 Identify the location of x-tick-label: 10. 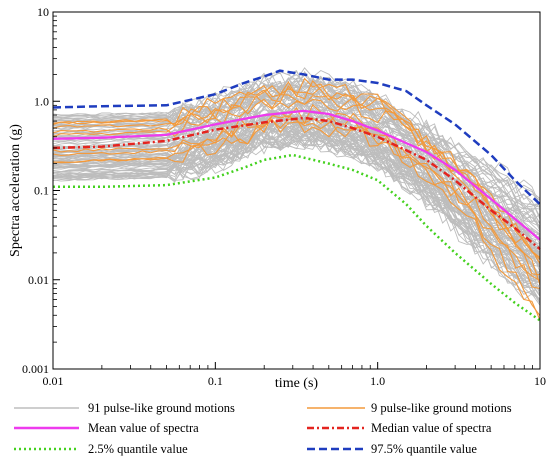
(540, 381).